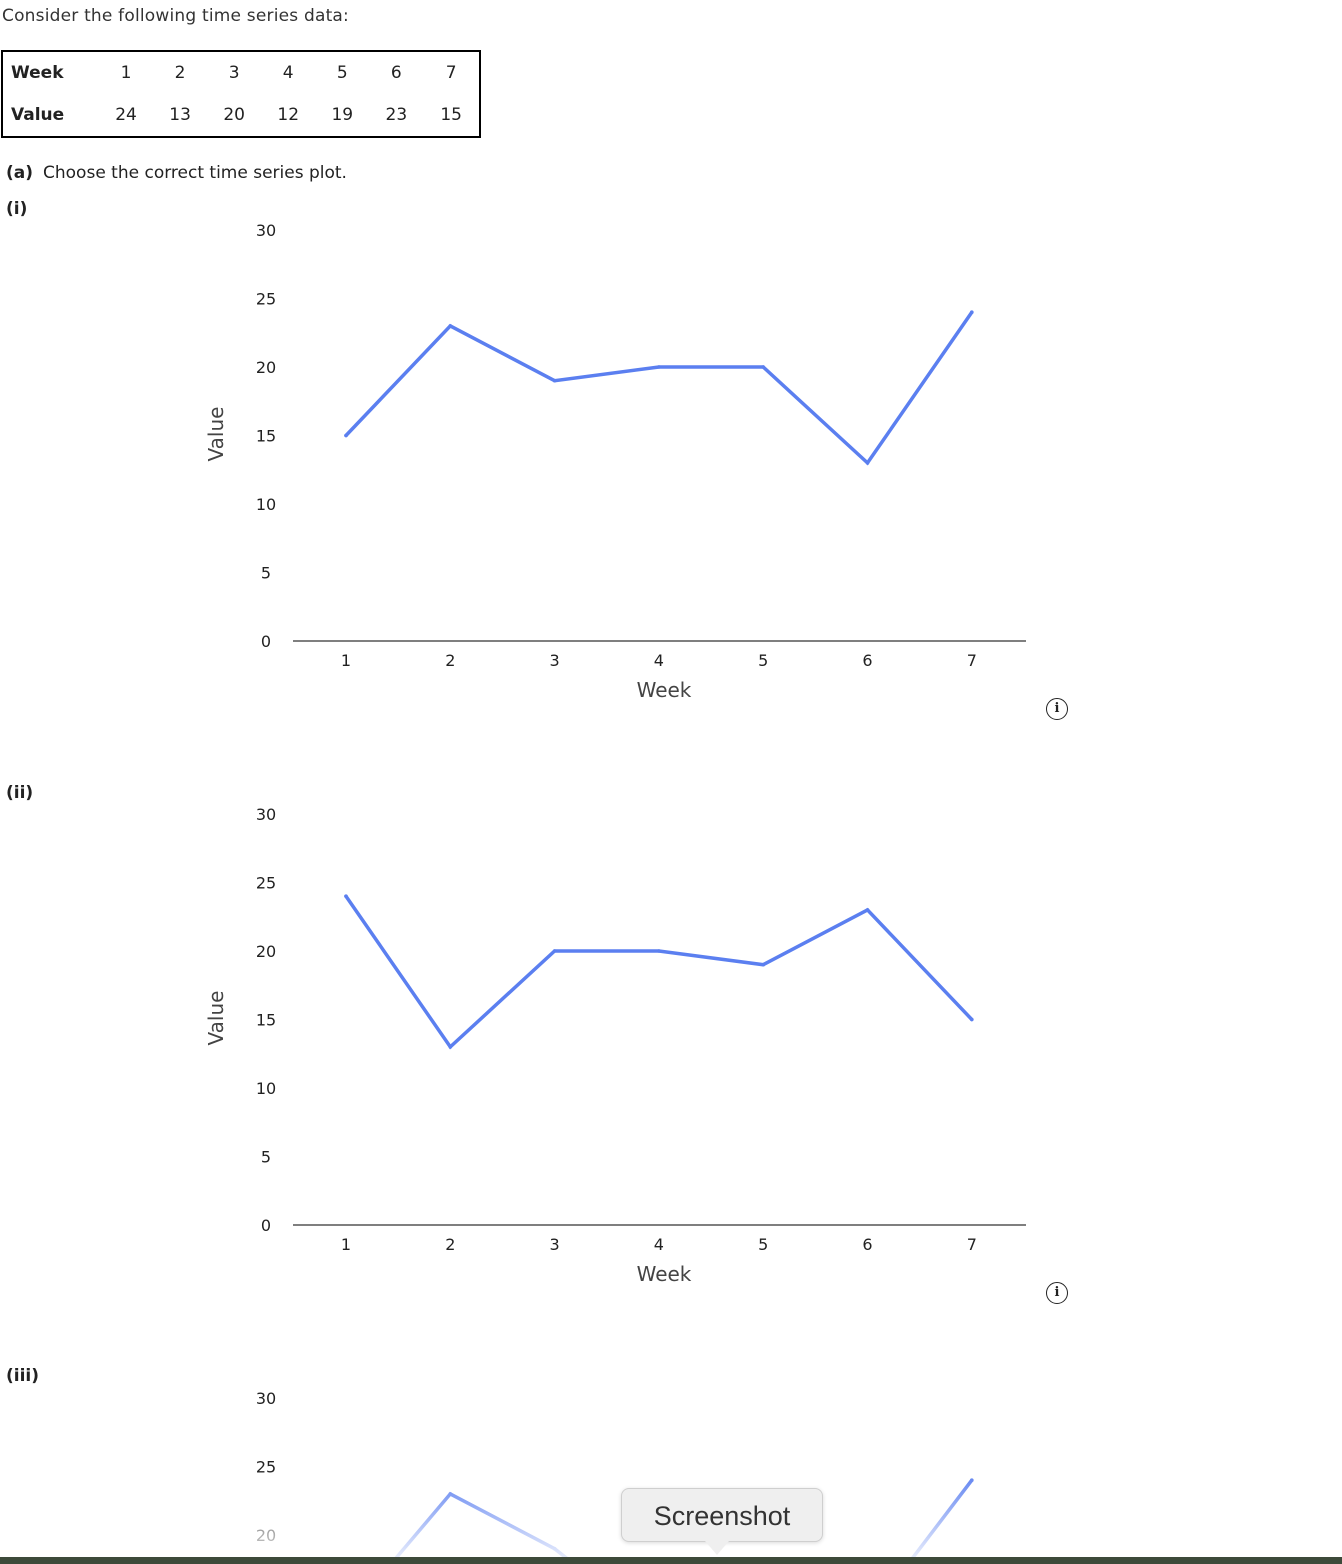 The image size is (1342, 1564). Describe the element at coordinates (38, 115) in the screenshot. I see `row-header-value: Value` at that location.